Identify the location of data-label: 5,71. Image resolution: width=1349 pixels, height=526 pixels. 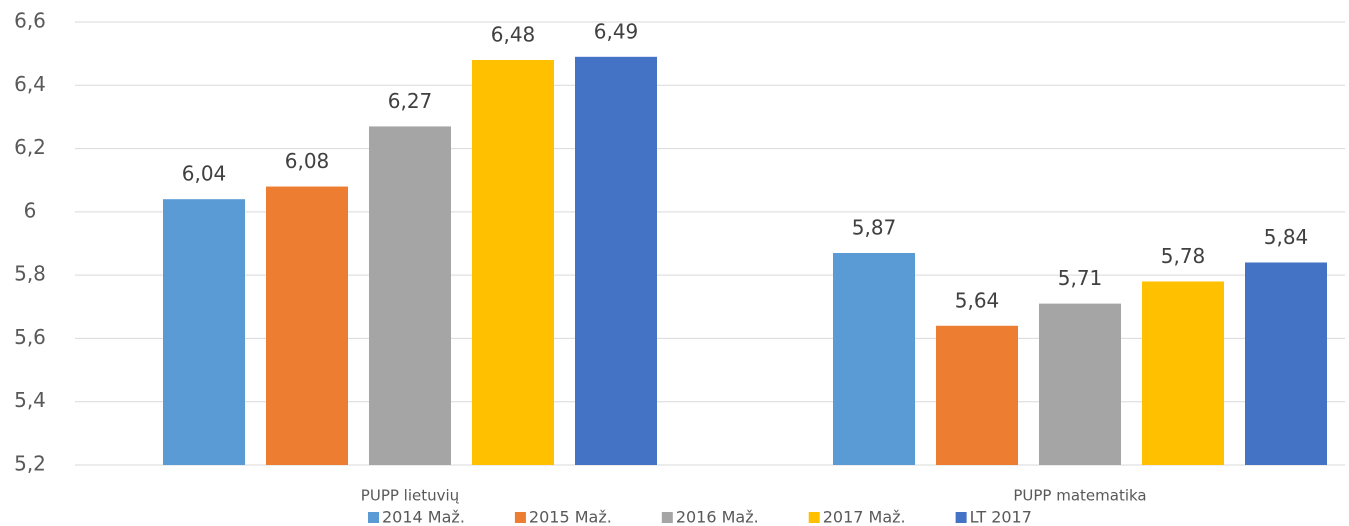
(1080, 278).